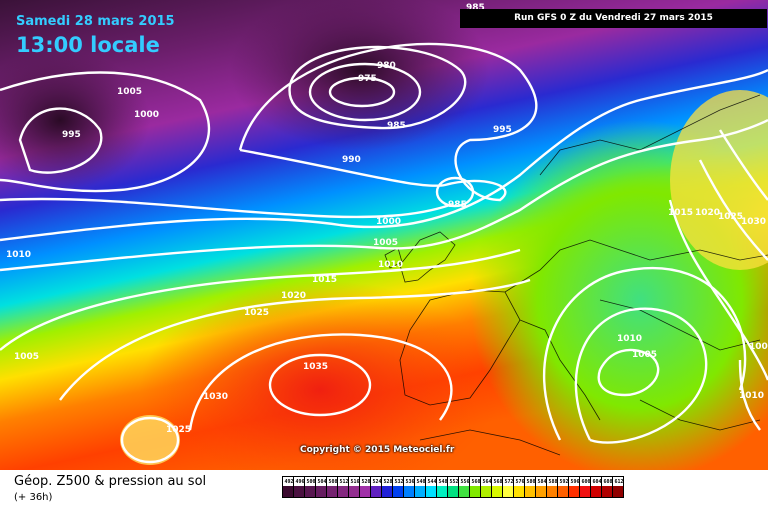 The image size is (768, 512). I want to click on scale-label: 508, so click(333, 482).